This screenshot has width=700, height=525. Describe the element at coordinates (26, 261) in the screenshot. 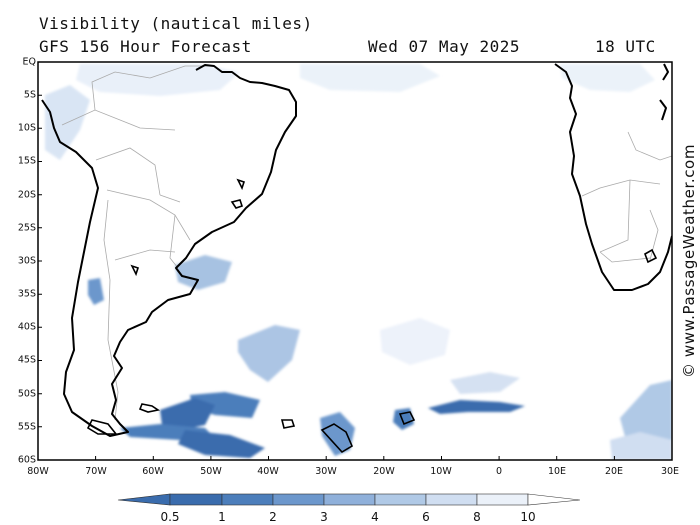

I see `lat-label-30s: 30S` at that location.